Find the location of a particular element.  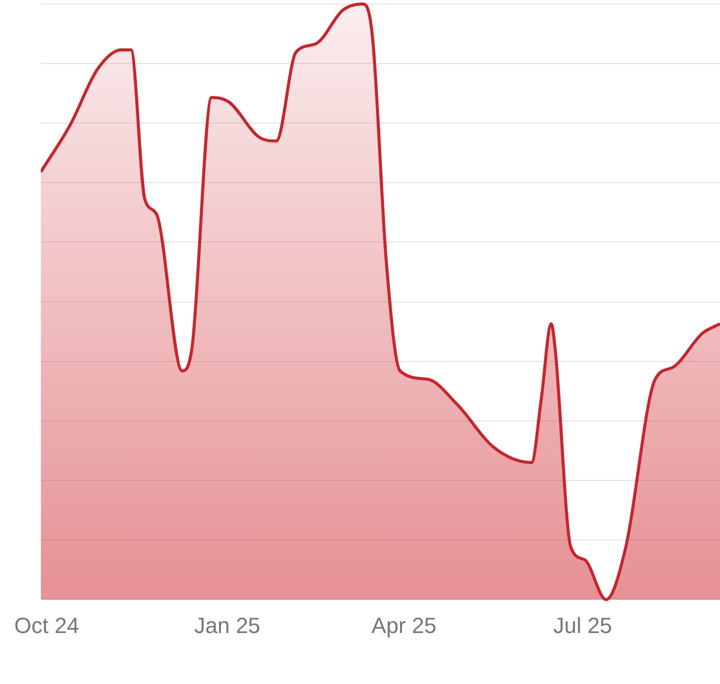

x-tick-label: Apr 25 is located at coordinates (404, 625).